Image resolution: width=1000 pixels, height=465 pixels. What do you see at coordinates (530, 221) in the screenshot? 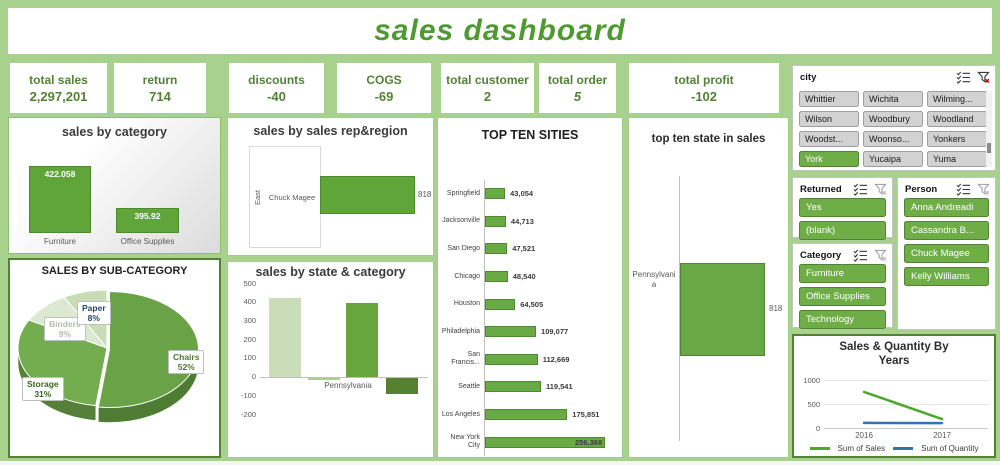
I see `city-row: Jacksonville 44,713` at bounding box center [530, 221].